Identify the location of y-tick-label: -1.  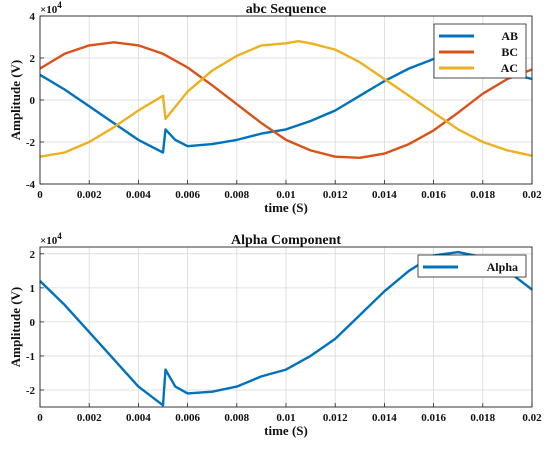
(30, 357).